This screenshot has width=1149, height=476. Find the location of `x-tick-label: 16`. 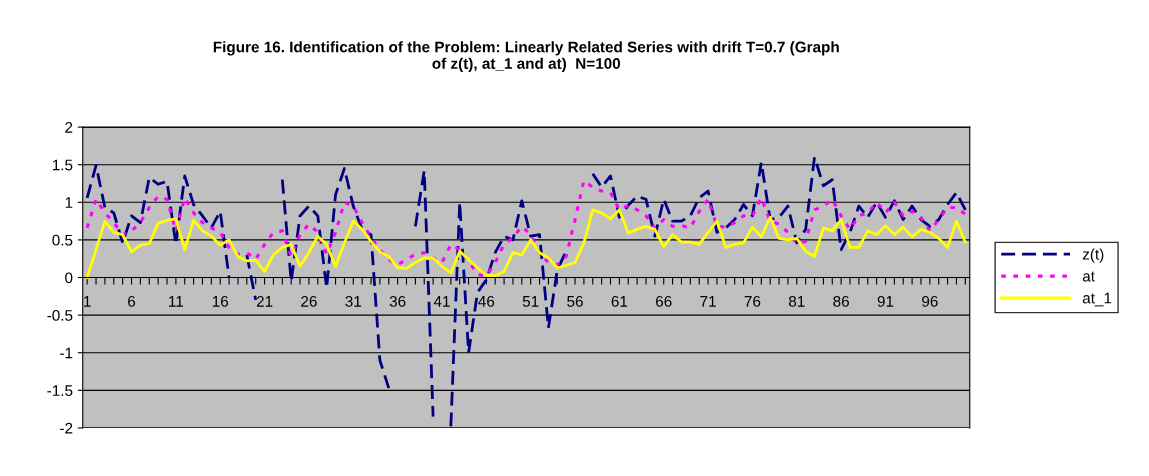

x-tick-label: 16 is located at coordinates (220, 301).